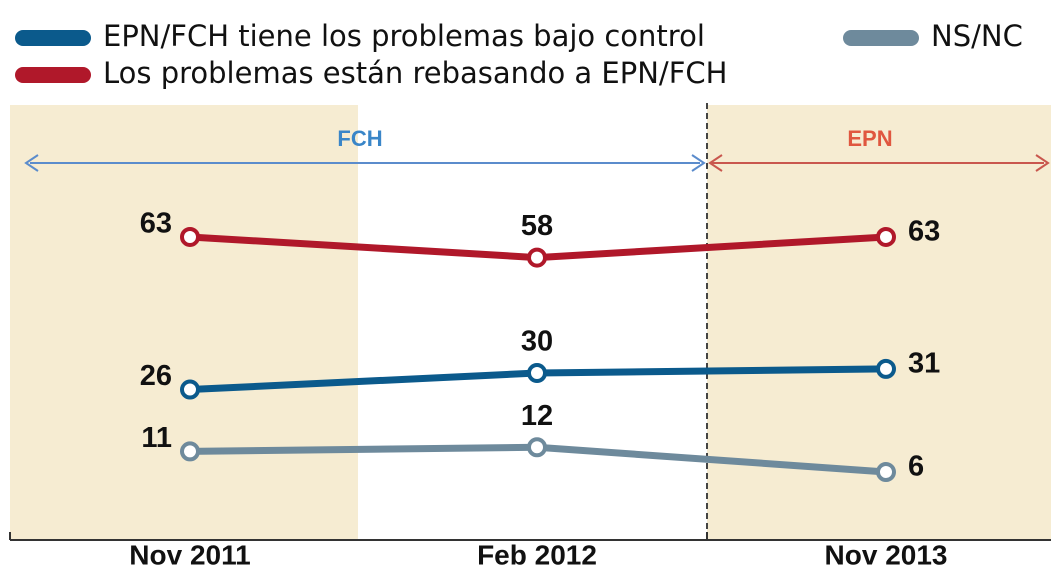  I want to click on data-label: 11, so click(156, 438).